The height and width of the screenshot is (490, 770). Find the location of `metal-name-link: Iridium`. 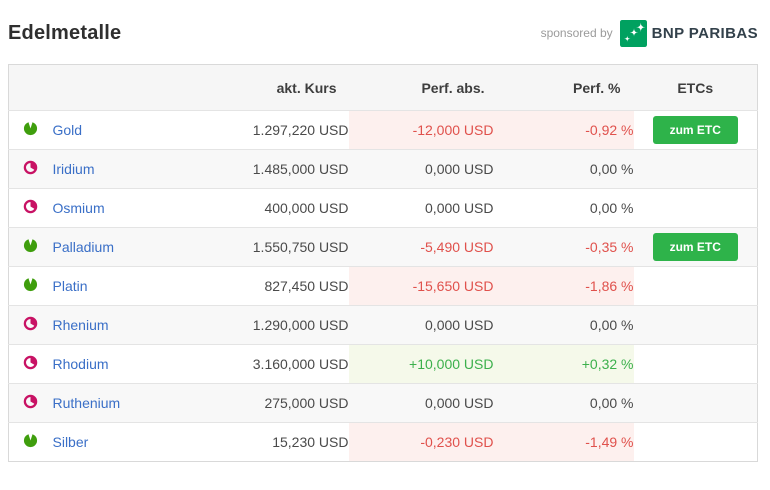

metal-name-link: Iridium is located at coordinates (73, 169).